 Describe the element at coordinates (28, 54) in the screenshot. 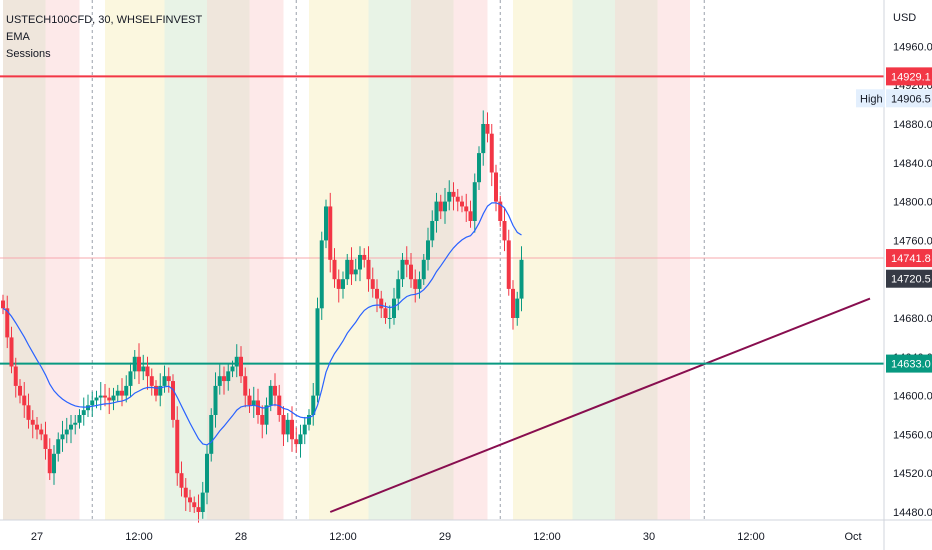

I see `indicator-sessions-label: Sessions` at that location.